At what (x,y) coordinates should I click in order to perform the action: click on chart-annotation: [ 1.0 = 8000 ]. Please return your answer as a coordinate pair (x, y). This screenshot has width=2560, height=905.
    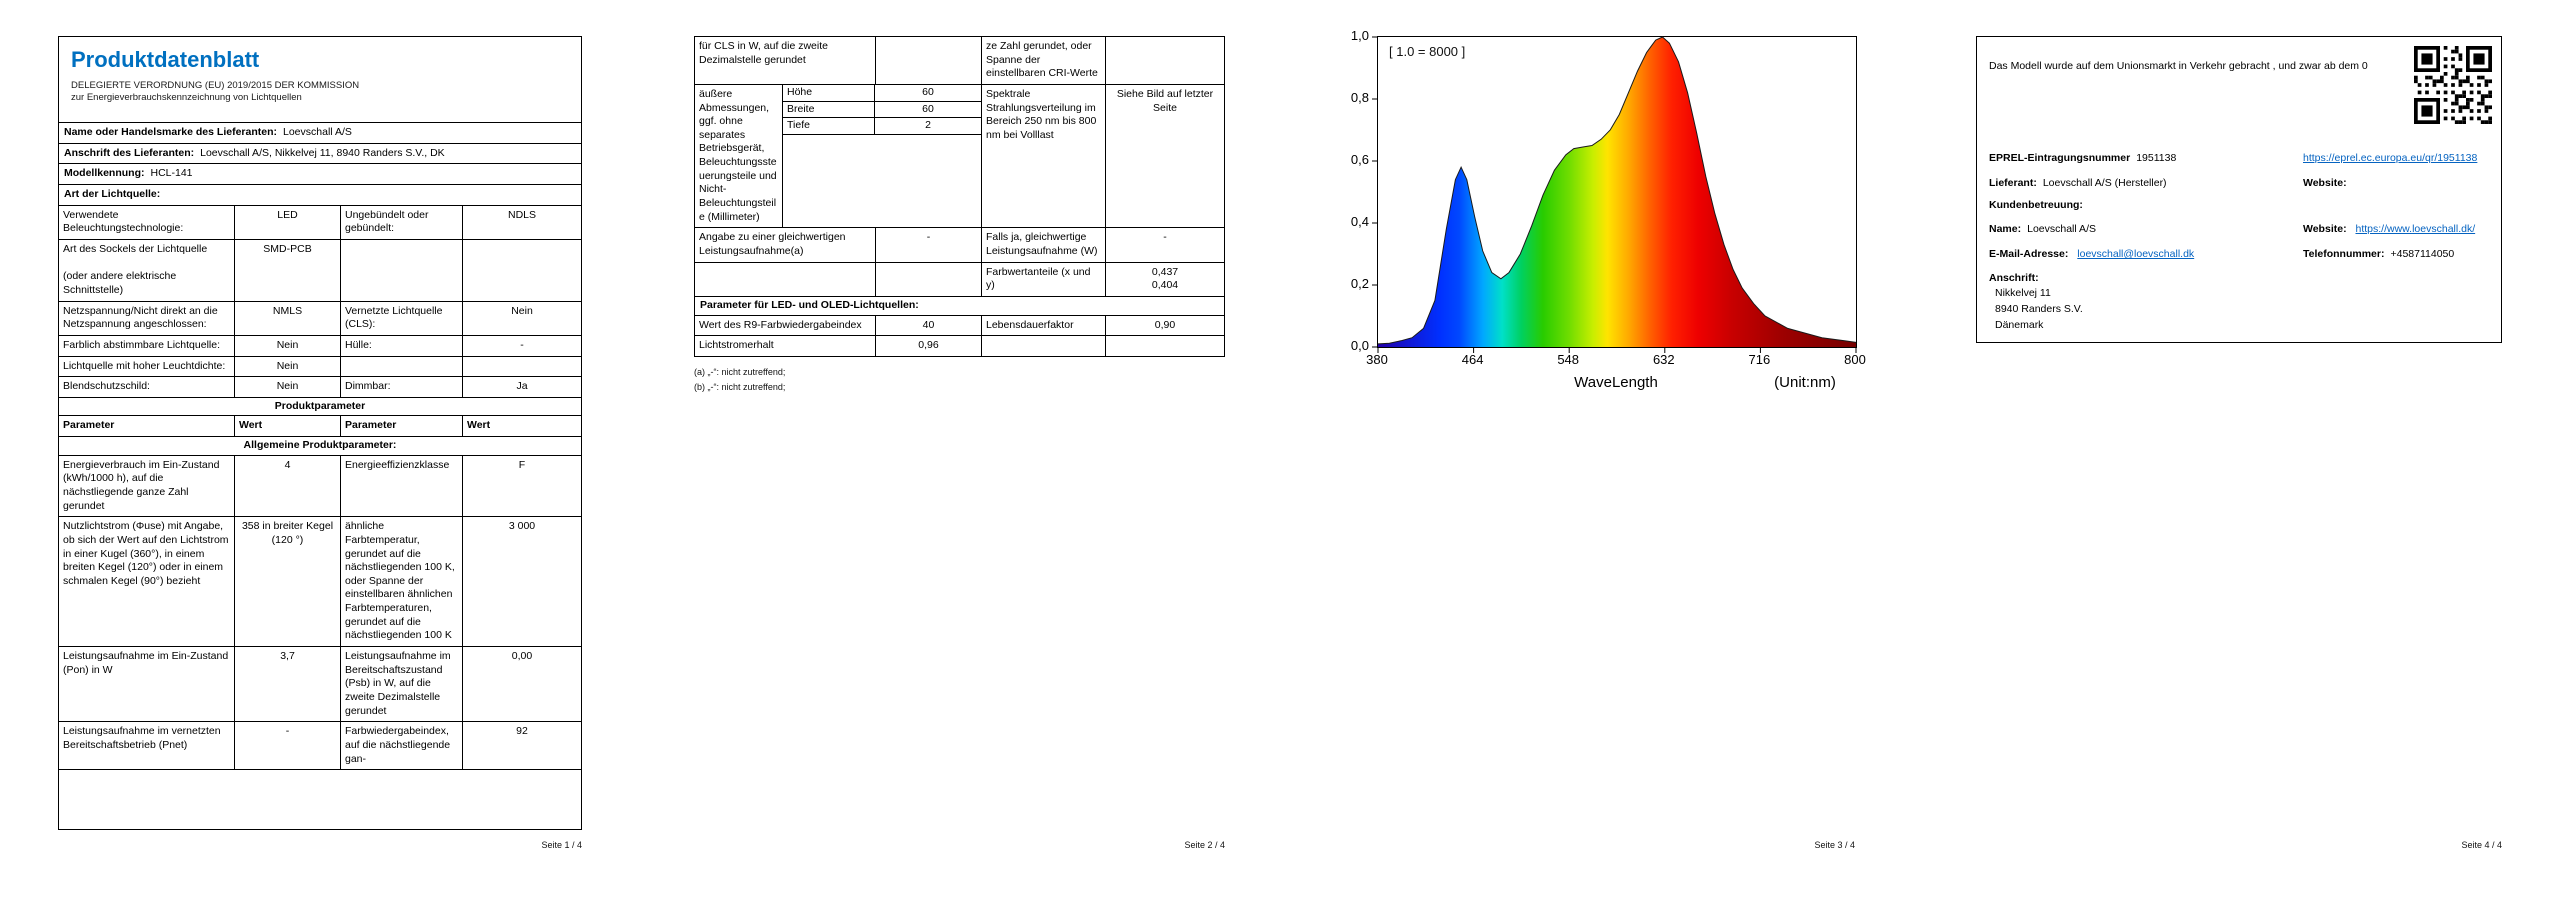
    Looking at the image, I should click on (1427, 51).